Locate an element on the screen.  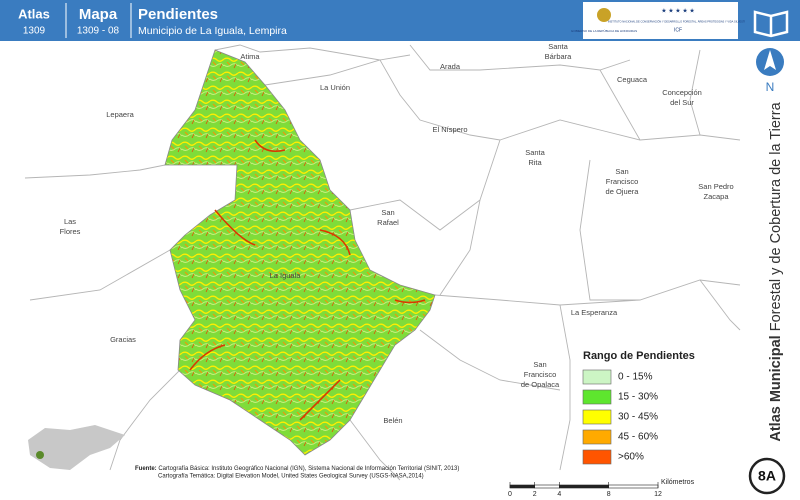
place-label: Rafael is located at coordinates (388, 222).